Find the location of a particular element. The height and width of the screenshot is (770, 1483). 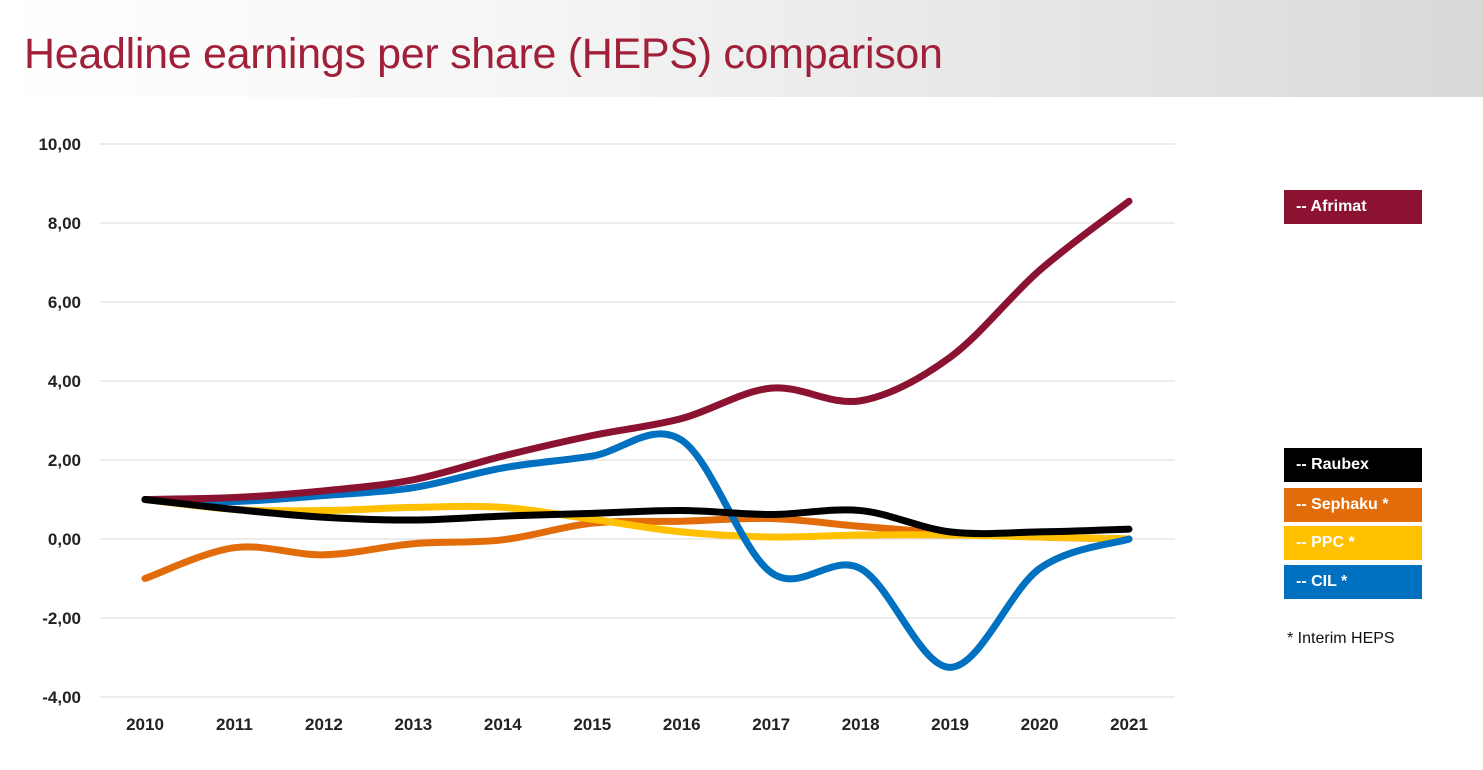

y-tick-label: -4,00 is located at coordinates (61, 697).